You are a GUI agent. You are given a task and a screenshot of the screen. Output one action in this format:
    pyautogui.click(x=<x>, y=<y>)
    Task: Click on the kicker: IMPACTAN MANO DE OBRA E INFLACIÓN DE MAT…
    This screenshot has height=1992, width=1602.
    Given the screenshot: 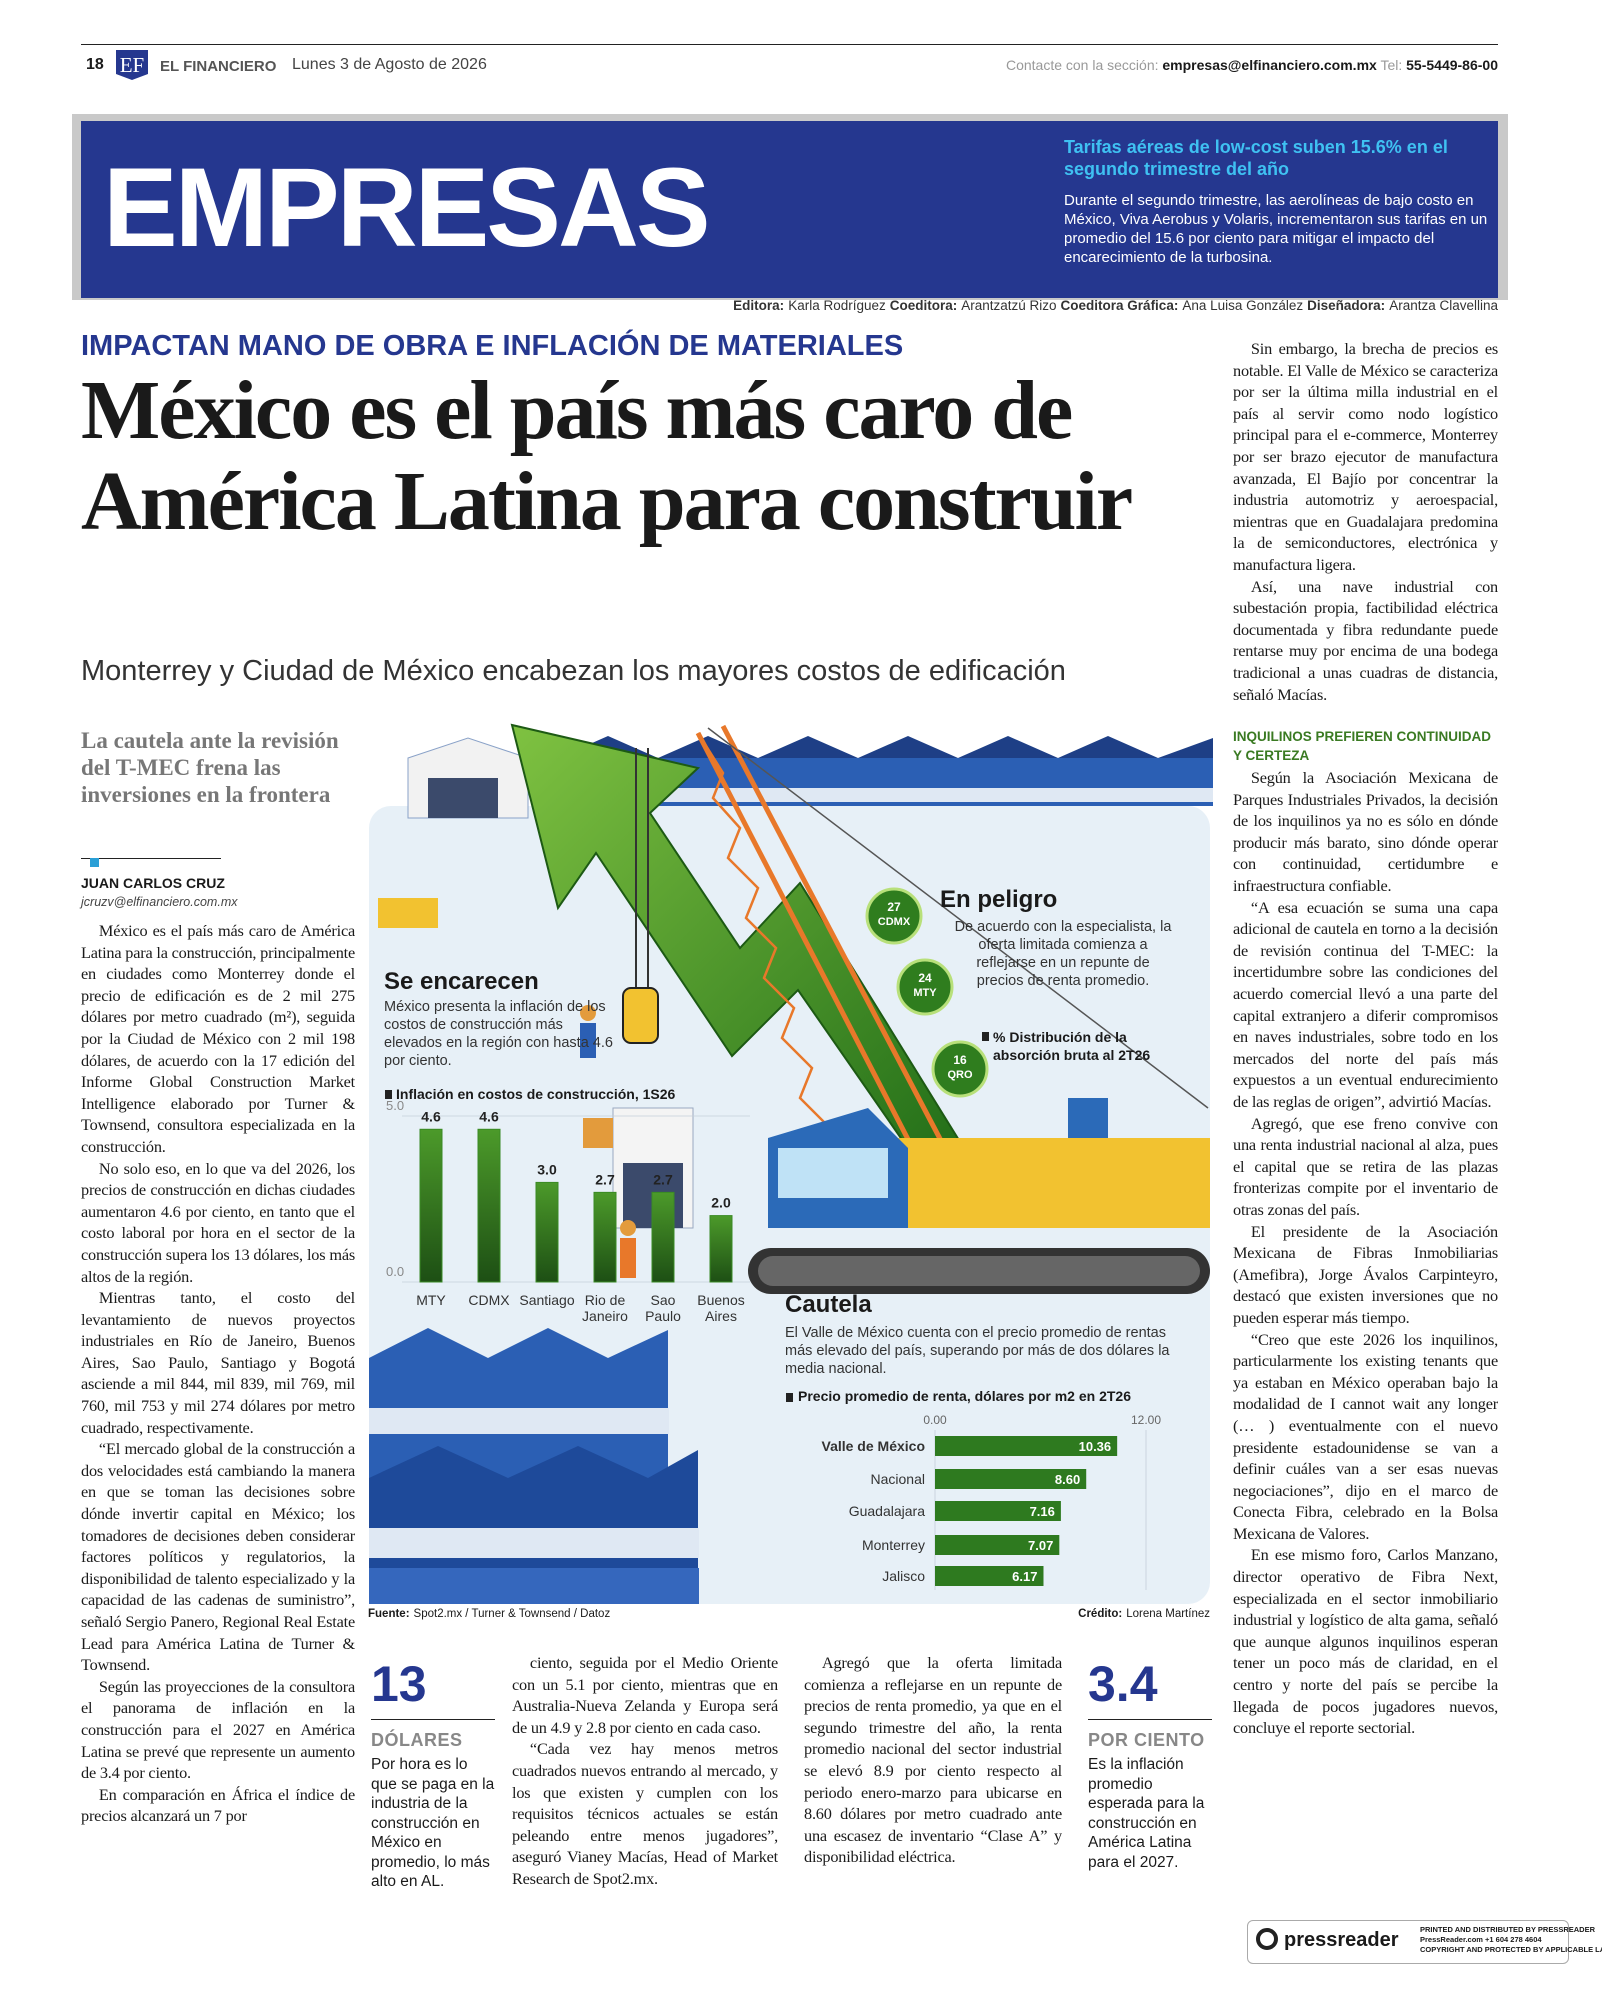 What is the action you would take?
    pyautogui.click(x=492, y=346)
    